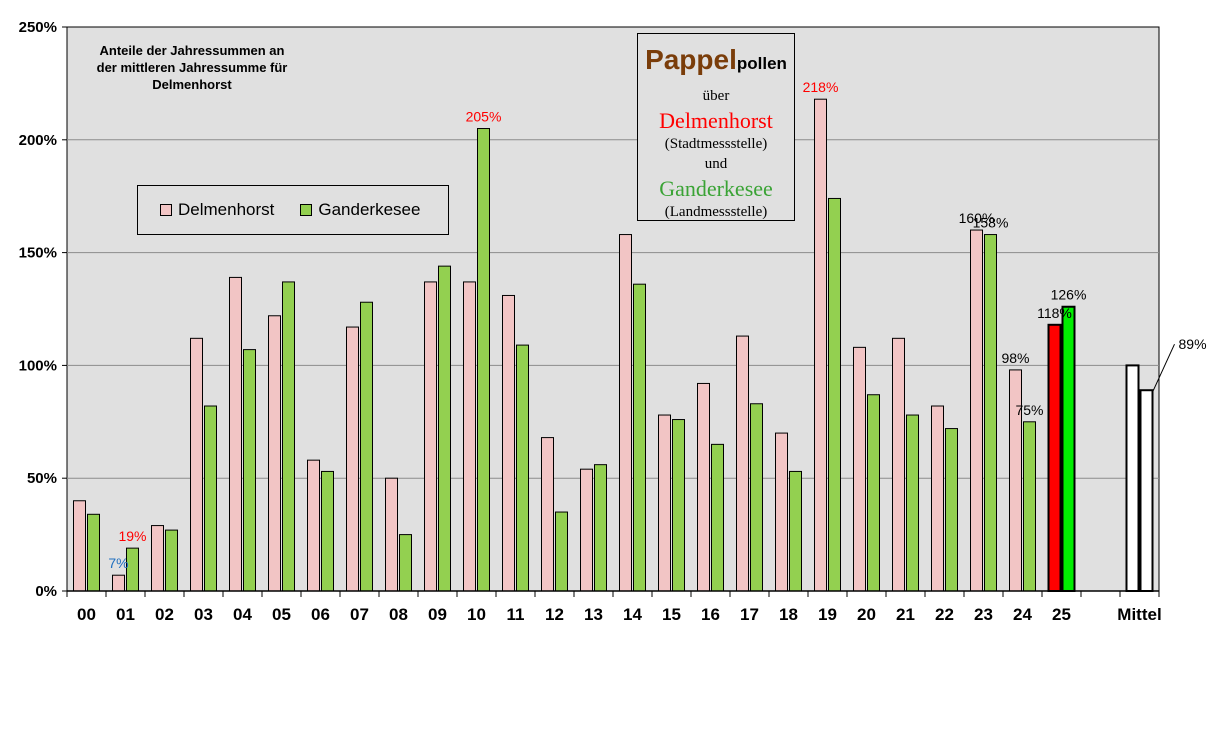  Describe the element at coordinates (671, 614) in the screenshot. I see `x-tick-label: 15` at that location.